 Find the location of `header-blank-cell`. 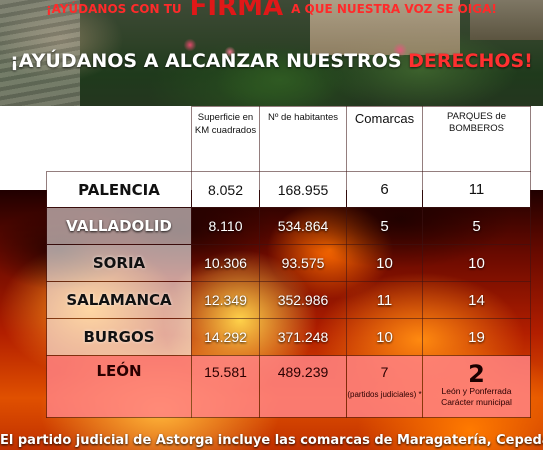

header-blank-cell is located at coordinates (119, 139).